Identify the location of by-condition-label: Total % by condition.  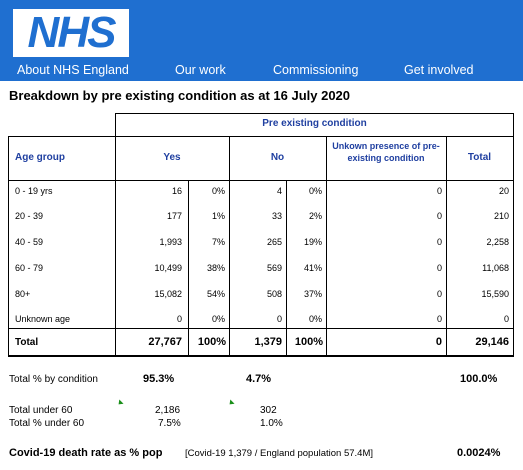
(53, 379).